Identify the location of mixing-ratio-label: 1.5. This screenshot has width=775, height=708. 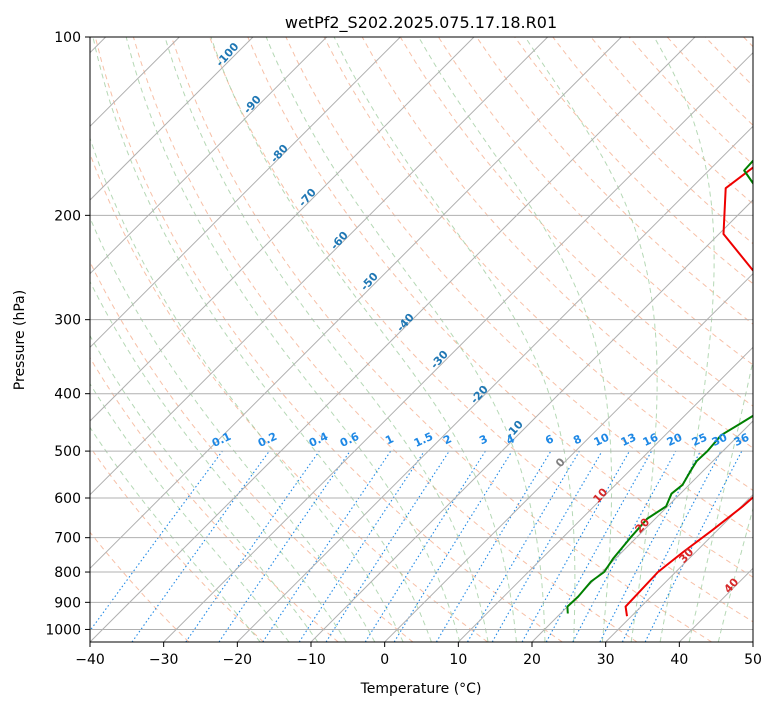
(423, 440).